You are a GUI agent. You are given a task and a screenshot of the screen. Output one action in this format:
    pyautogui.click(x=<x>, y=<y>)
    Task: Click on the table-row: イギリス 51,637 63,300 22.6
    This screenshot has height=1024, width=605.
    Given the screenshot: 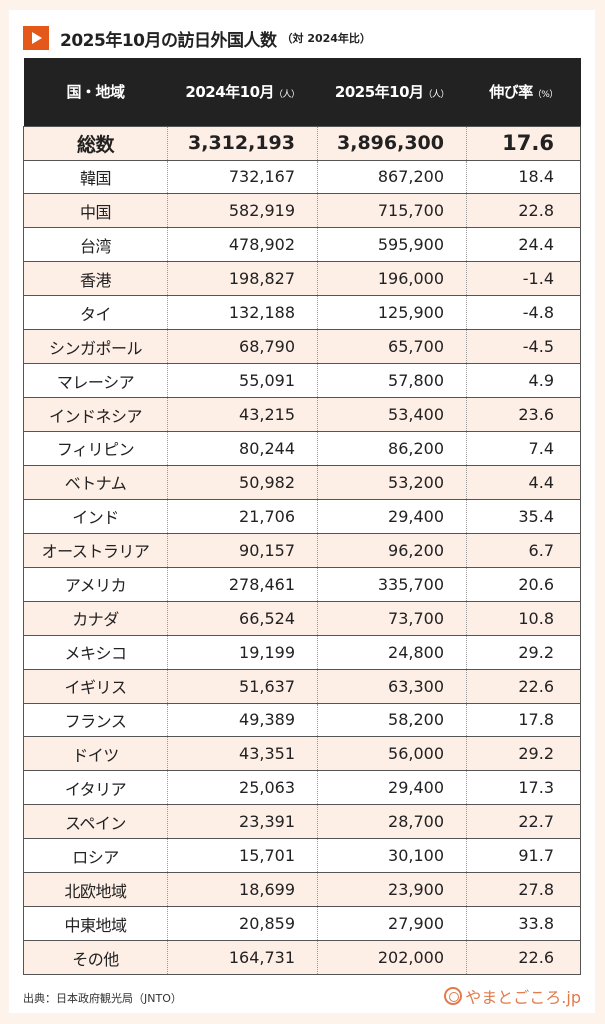 What is the action you would take?
    pyautogui.click(x=302, y=686)
    